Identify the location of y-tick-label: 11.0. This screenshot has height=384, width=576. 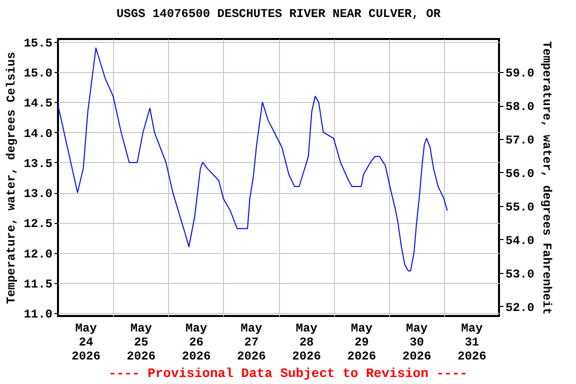
(38, 314).